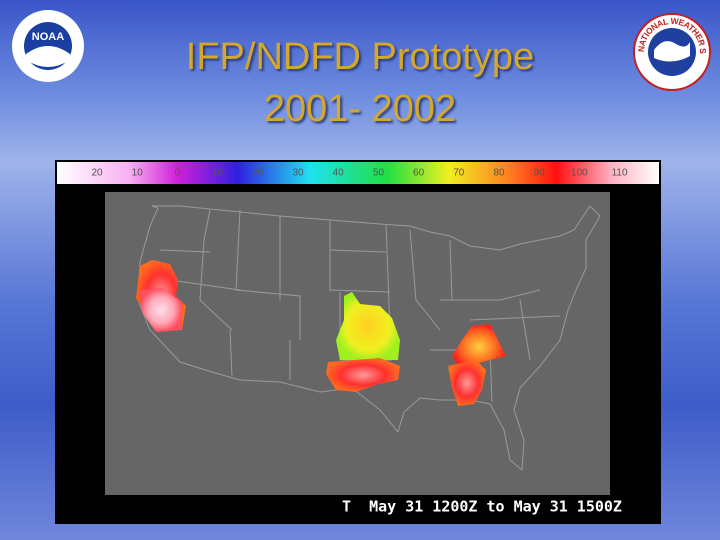 The height and width of the screenshot is (540, 720). Describe the element at coordinates (48, 37) in the screenshot. I see `logo-text: NOAA` at that location.